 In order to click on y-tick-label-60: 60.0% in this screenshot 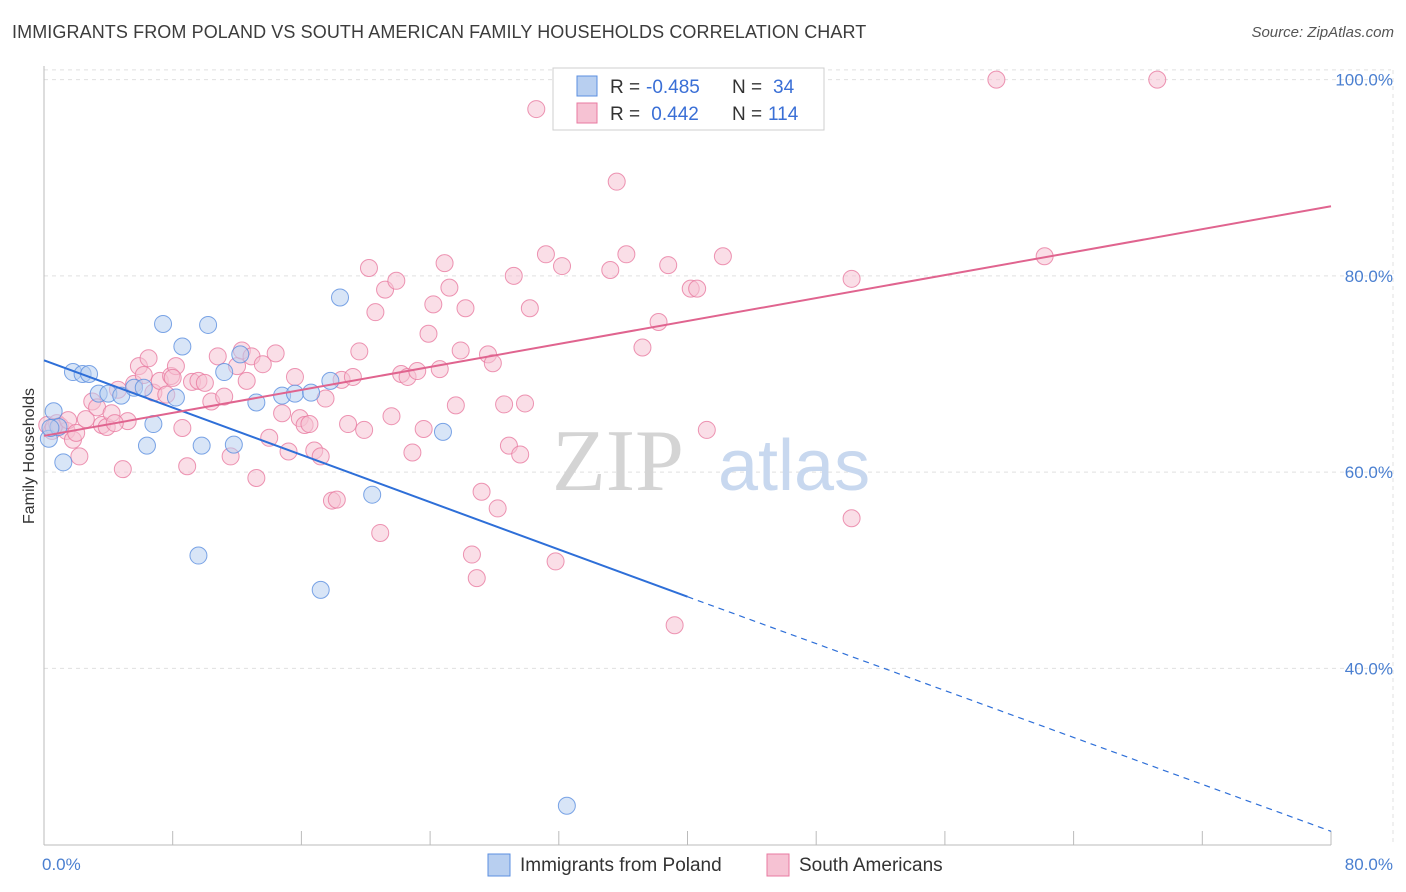, I will do `click(1369, 472)`.